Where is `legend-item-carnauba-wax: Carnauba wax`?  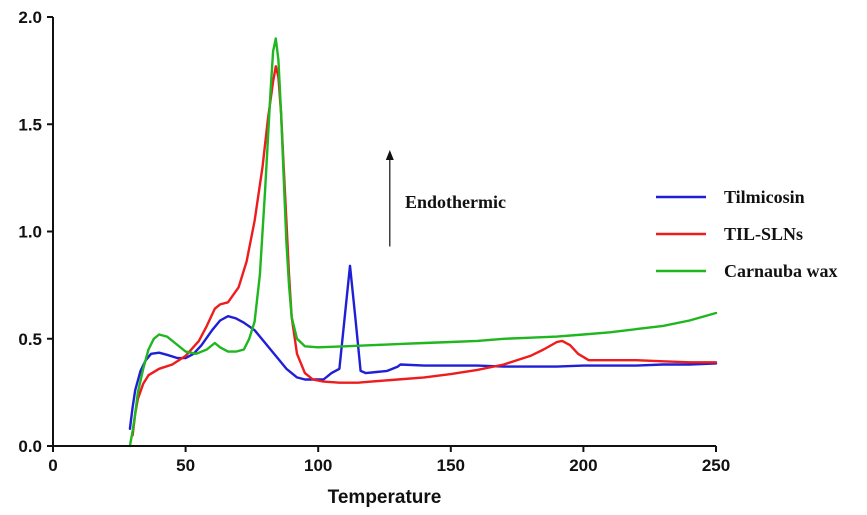
legend-item-carnauba-wax: Carnauba wax is located at coordinates (747, 271).